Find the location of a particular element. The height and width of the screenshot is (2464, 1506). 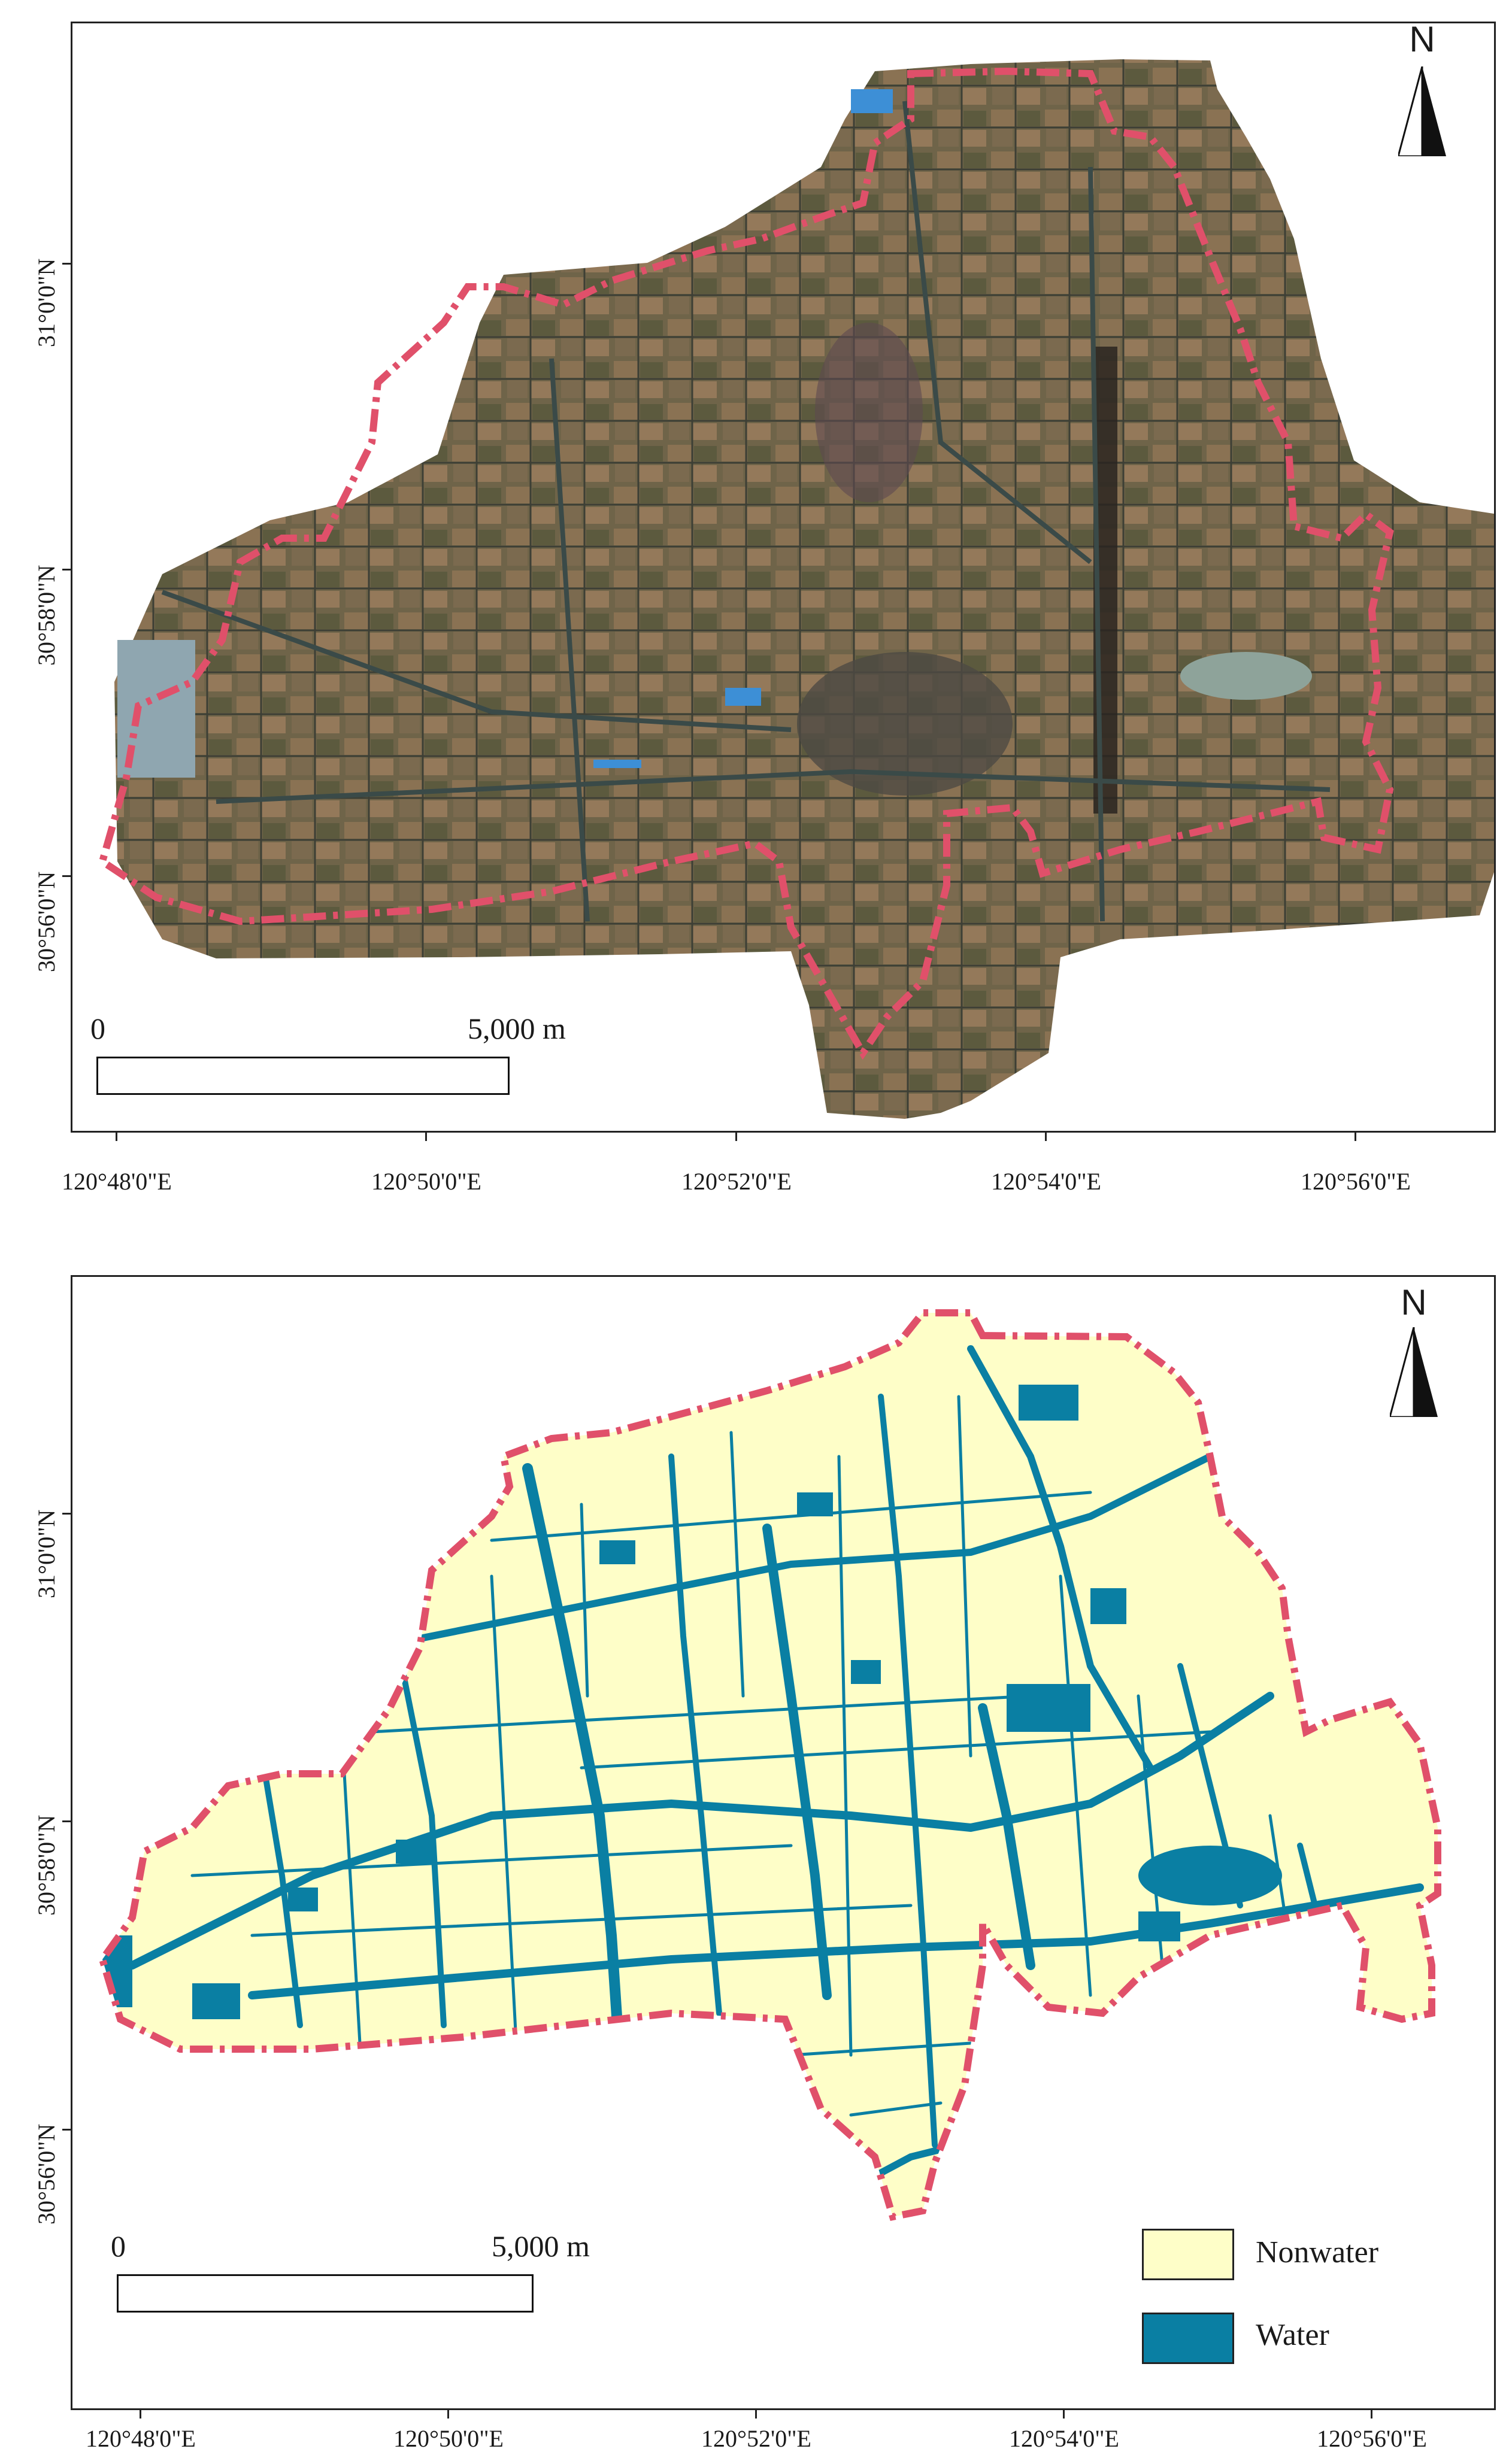

blue-roofs is located at coordinates (872, 101).